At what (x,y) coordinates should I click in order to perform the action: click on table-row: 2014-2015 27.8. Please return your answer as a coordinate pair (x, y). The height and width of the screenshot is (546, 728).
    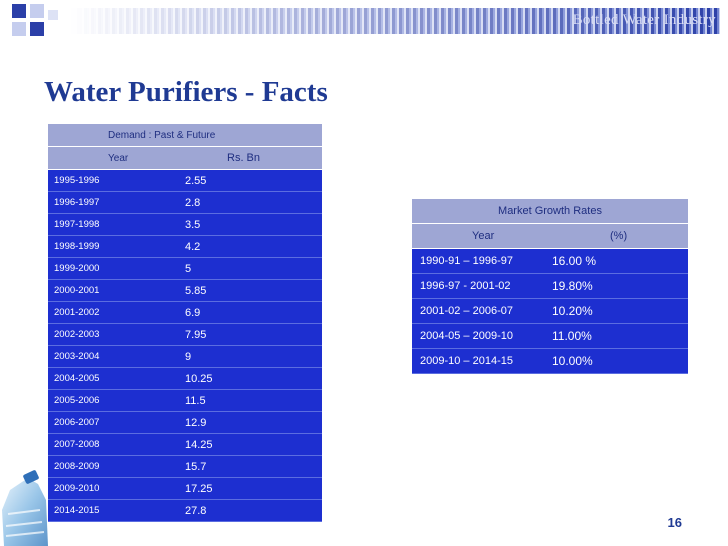
    Looking at the image, I should click on (185, 510).